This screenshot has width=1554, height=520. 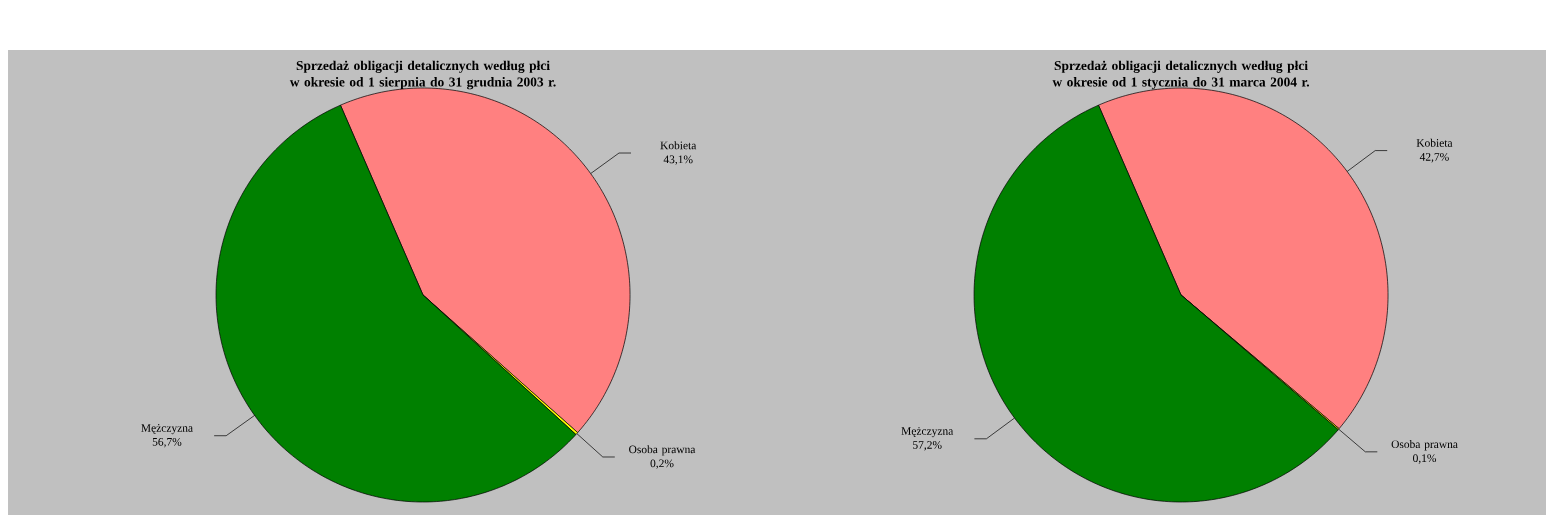 What do you see at coordinates (1434, 158) in the screenshot?
I see `data-label: 42,7%` at bounding box center [1434, 158].